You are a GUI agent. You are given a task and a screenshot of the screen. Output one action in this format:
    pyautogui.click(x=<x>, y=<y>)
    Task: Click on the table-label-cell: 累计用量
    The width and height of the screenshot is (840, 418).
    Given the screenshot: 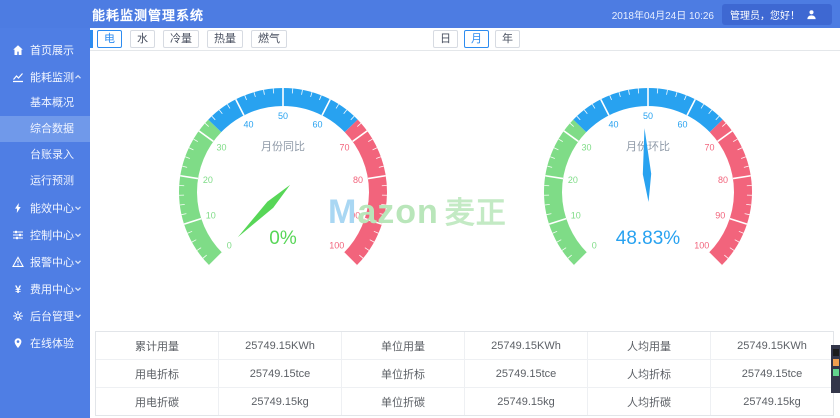 What is the action you would take?
    pyautogui.click(x=157, y=345)
    